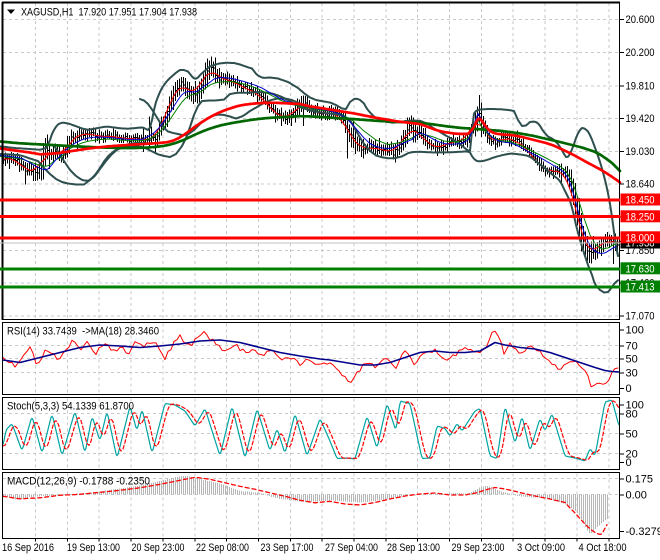  Describe the element at coordinates (640, 185) in the screenshot. I see `svg-text: 18.640` at that location.